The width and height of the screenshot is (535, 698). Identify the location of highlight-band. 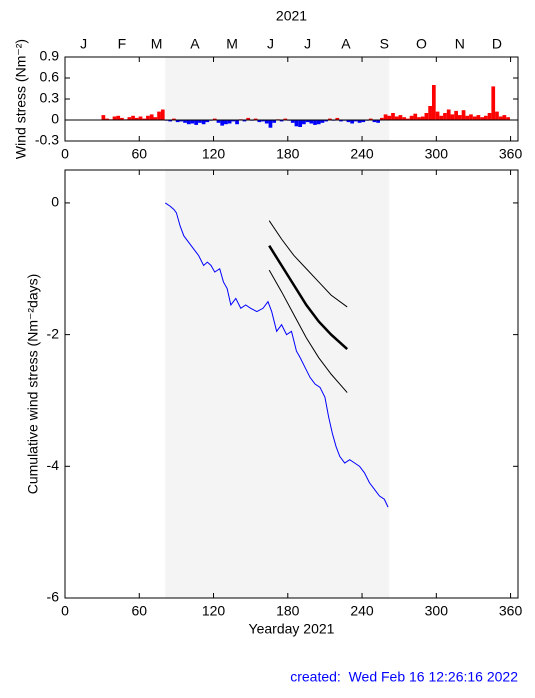
(277, 99).